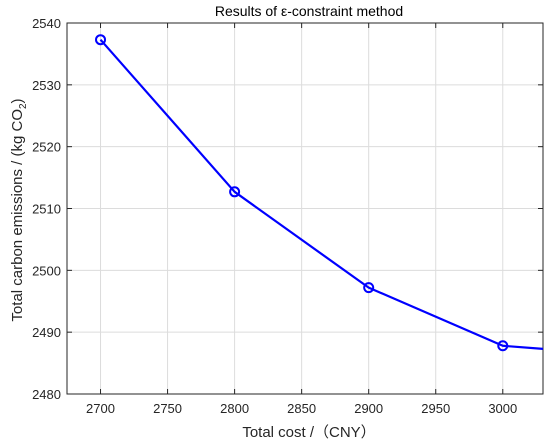 The height and width of the screenshot is (443, 550). Describe the element at coordinates (17, 100) in the screenshot. I see `y-axis-title-end: )` at that location.